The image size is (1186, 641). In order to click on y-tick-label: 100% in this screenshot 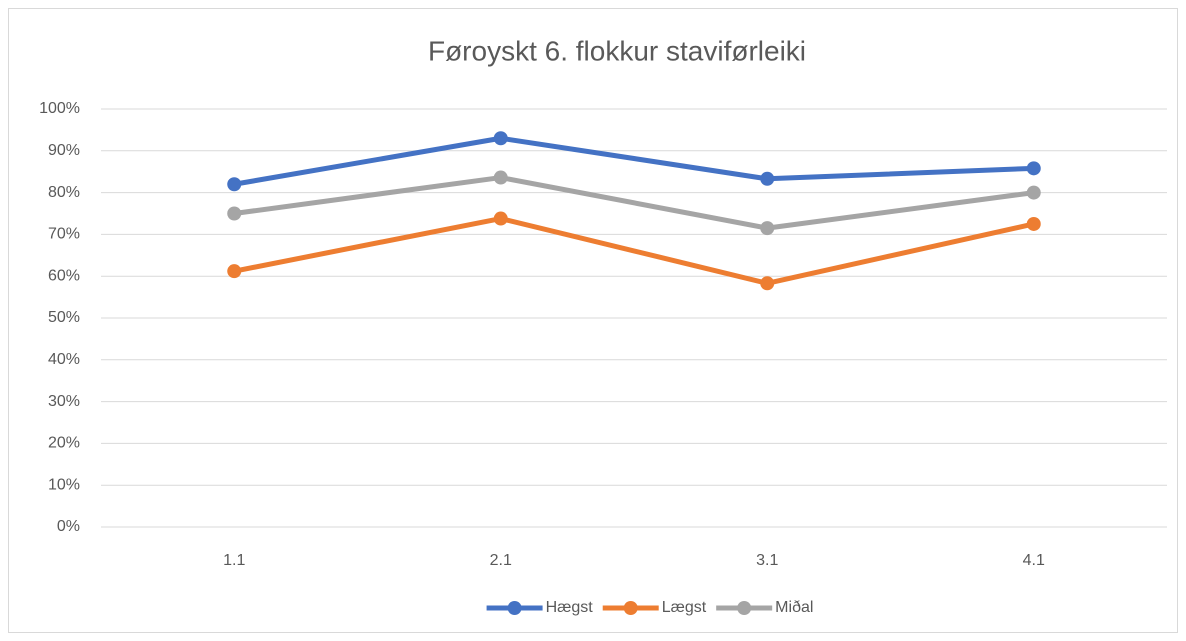, I will do `click(59, 108)`.